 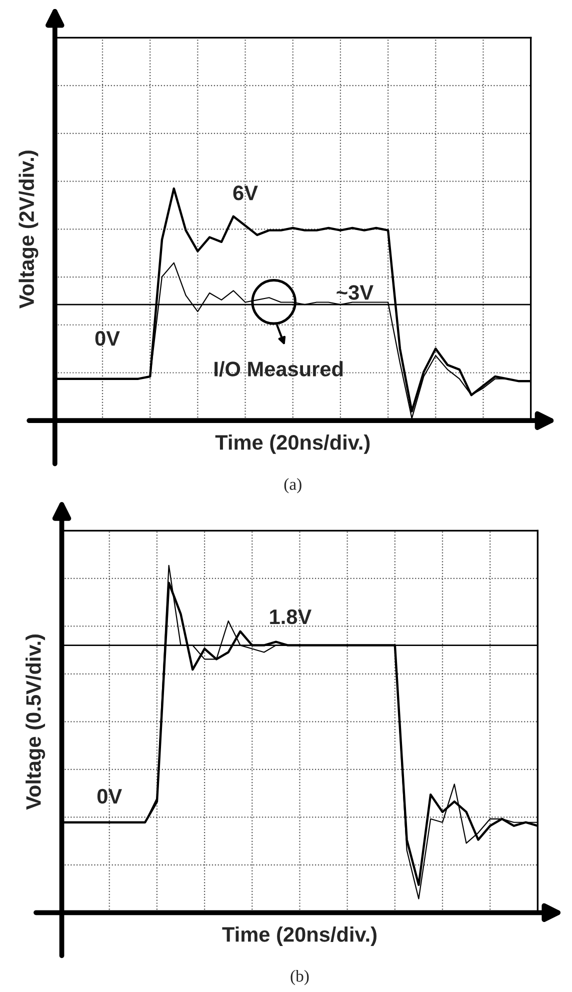 What do you see at coordinates (245, 193) in the screenshot?
I see `annotation: 6V` at bounding box center [245, 193].